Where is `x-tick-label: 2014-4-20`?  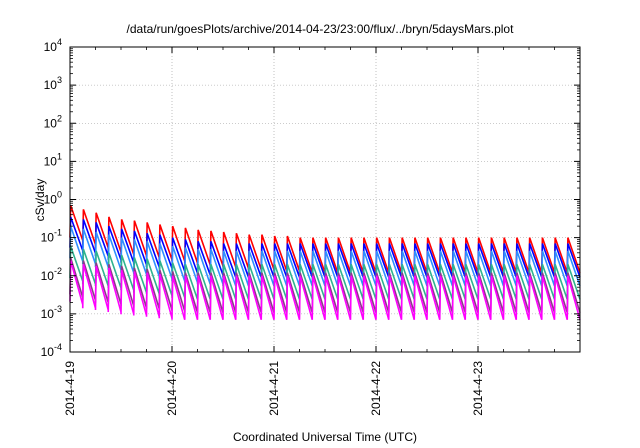 x-tick-label: 2014-4-20 is located at coordinates (172, 388).